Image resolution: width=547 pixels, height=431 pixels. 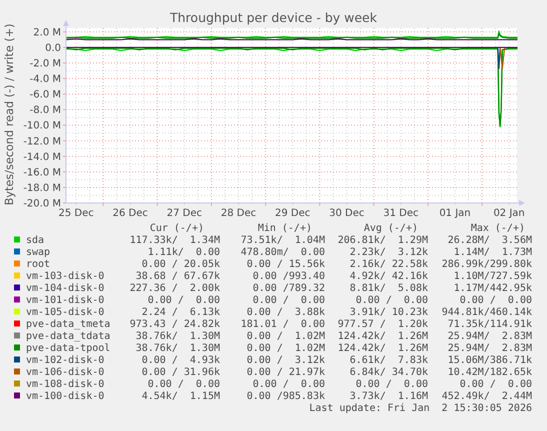 What do you see at coordinates (389, 360) in the screenshot?
I see `text: 6.61k/ 7.83k` at bounding box center [389, 360].